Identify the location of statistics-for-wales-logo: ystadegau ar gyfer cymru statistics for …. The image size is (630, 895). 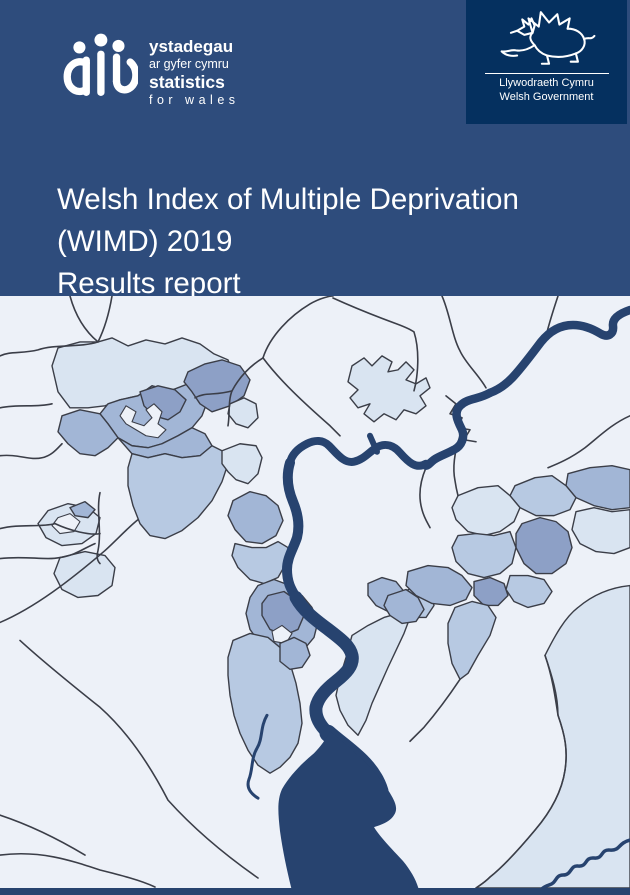
(148, 67).